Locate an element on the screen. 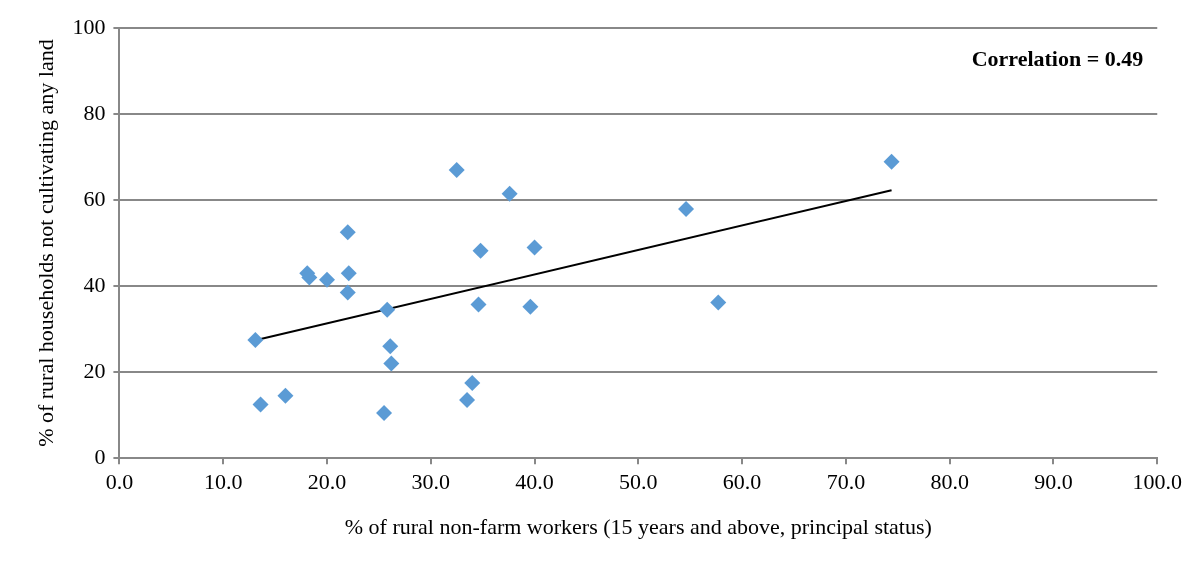 This screenshot has height=569, width=1188. x-tick-label: 100.0 is located at coordinates (1157, 482).